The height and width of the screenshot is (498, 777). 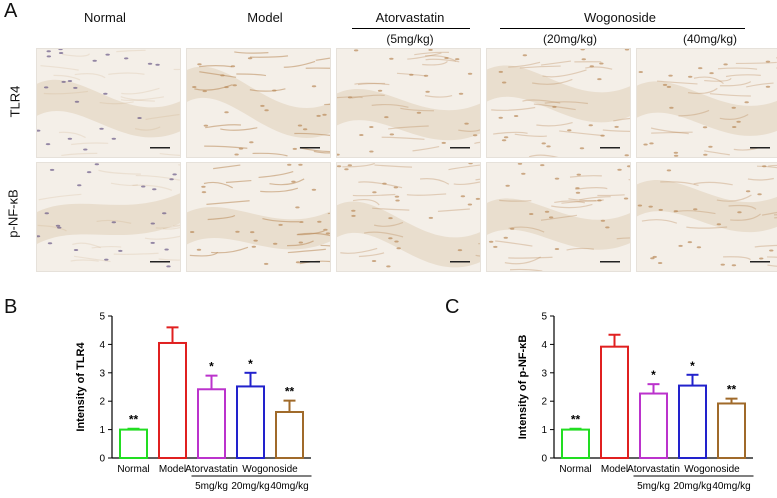 I want to click on chart-b-ytick-label-4: 4, so click(x=102, y=345).